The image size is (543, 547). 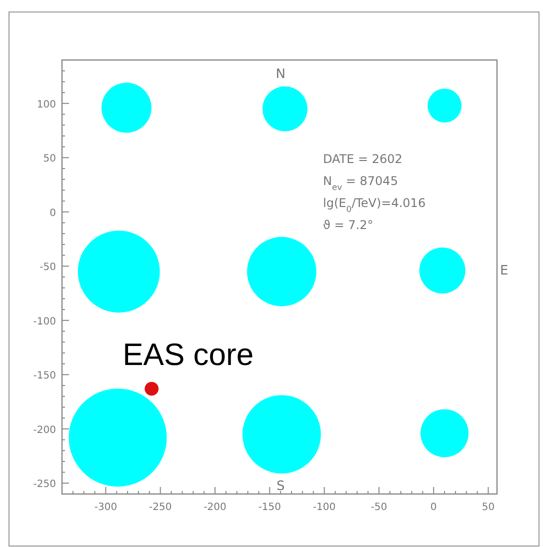 I want to click on y-tick-label: -100, so click(x=44, y=322).